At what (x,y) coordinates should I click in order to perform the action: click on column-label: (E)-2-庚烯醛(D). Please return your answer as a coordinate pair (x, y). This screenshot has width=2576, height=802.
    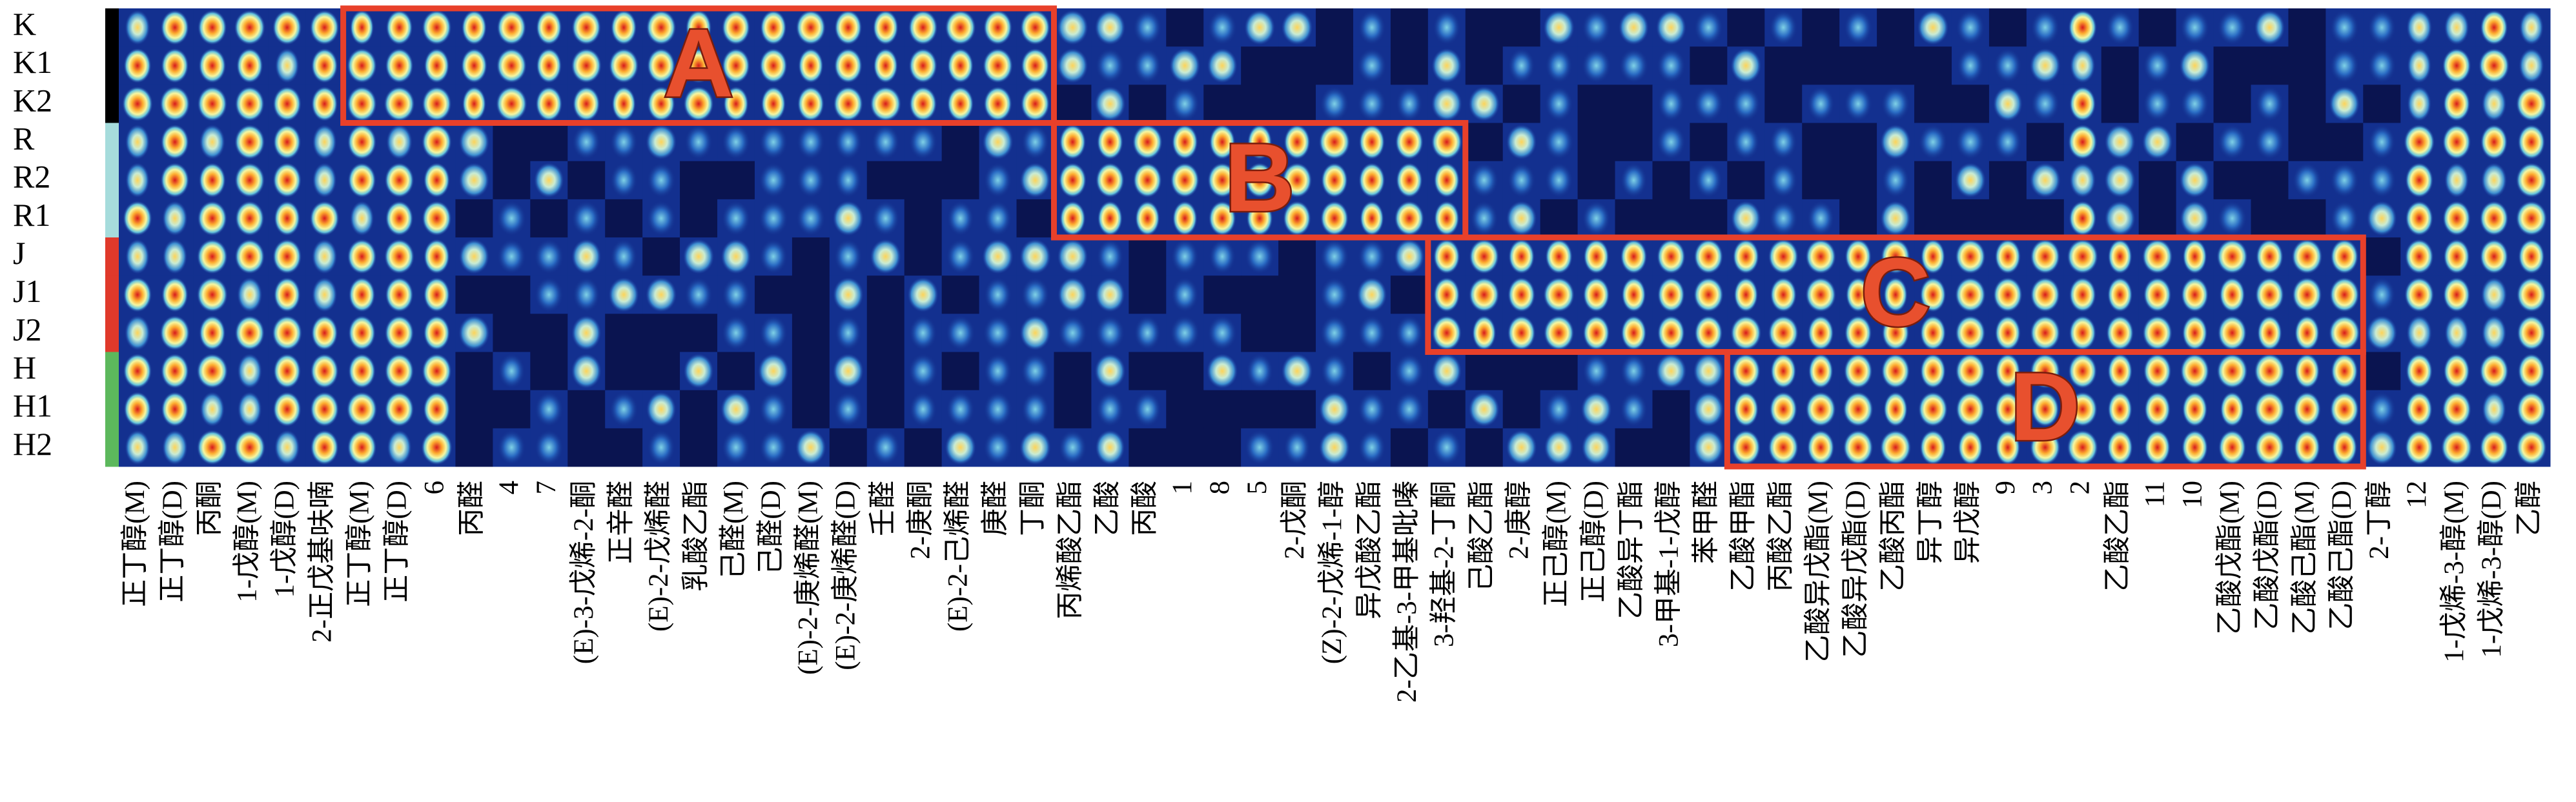
    Looking at the image, I should click on (846, 575).